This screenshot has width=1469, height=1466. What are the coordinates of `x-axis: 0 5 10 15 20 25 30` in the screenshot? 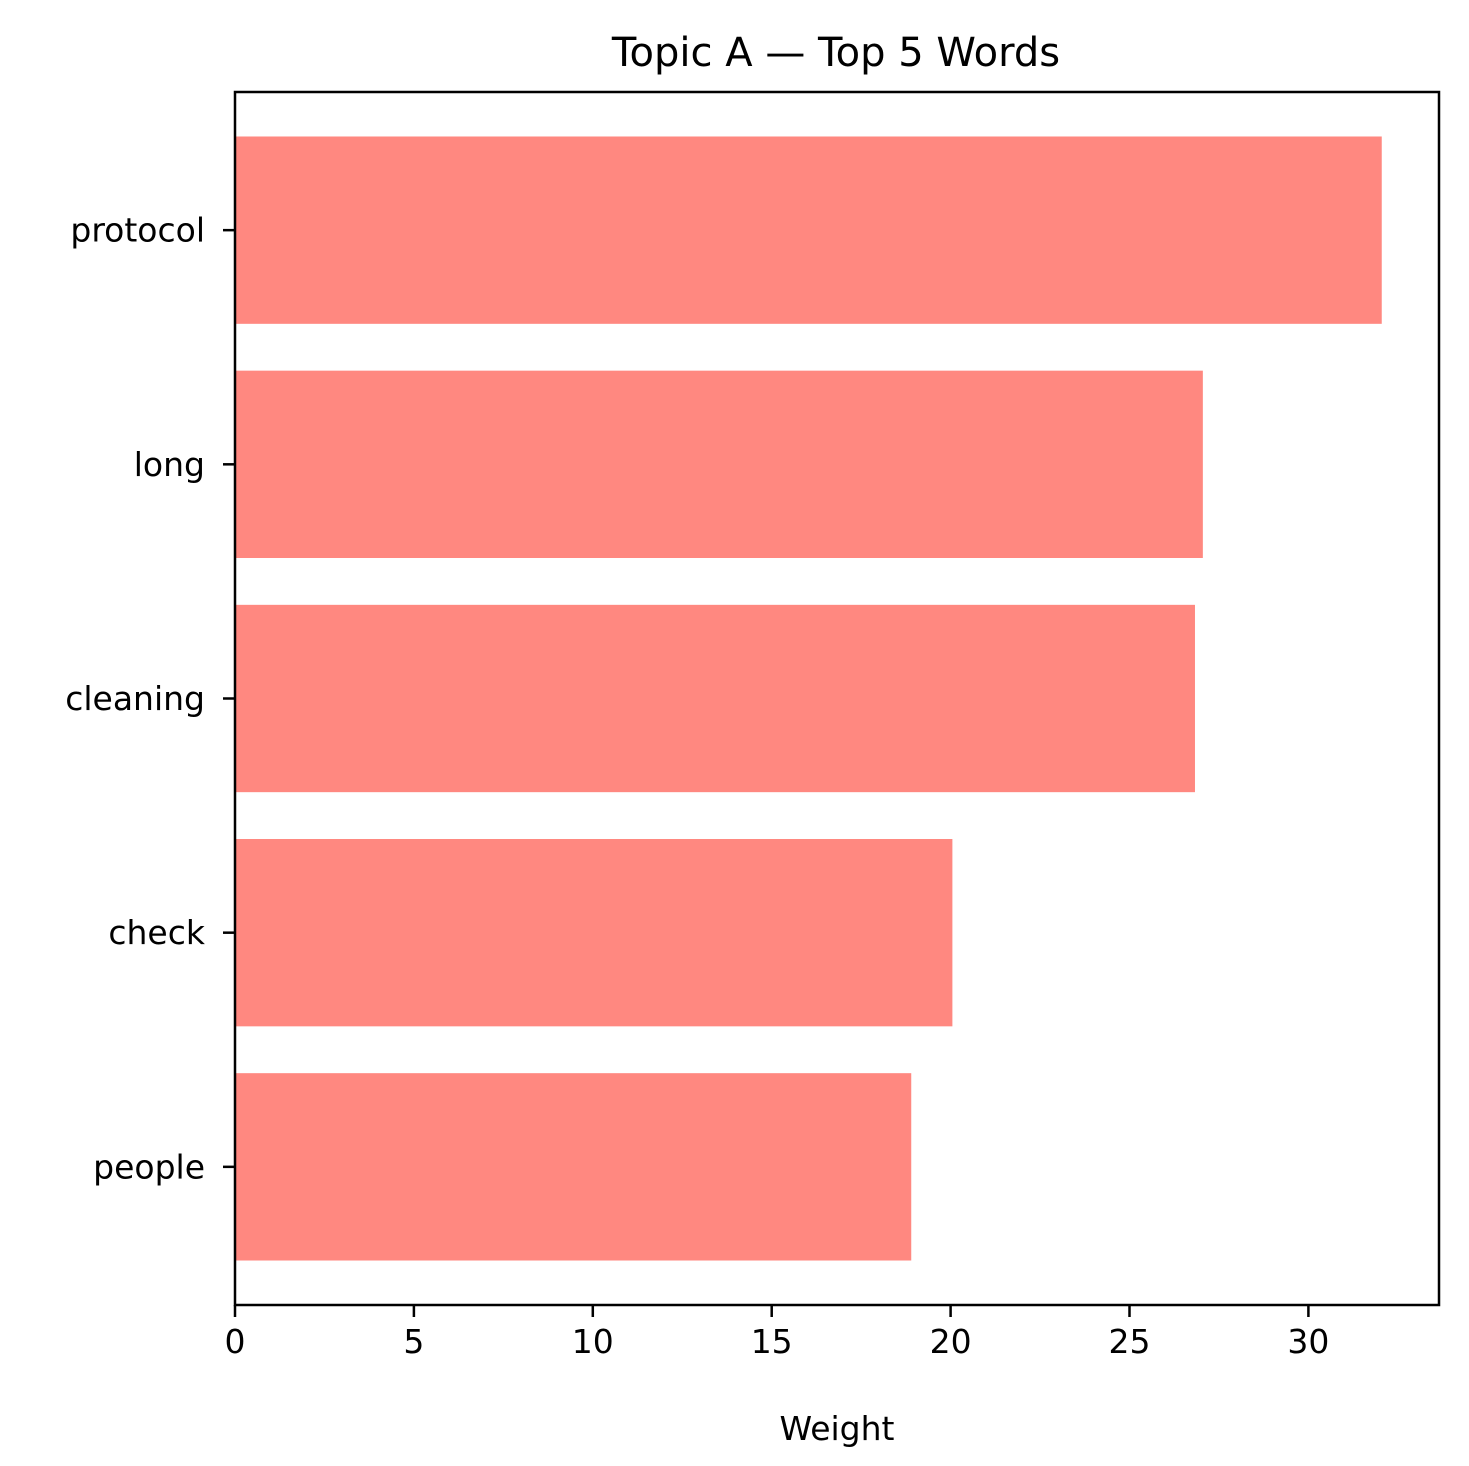 It's located at (777, 1333).